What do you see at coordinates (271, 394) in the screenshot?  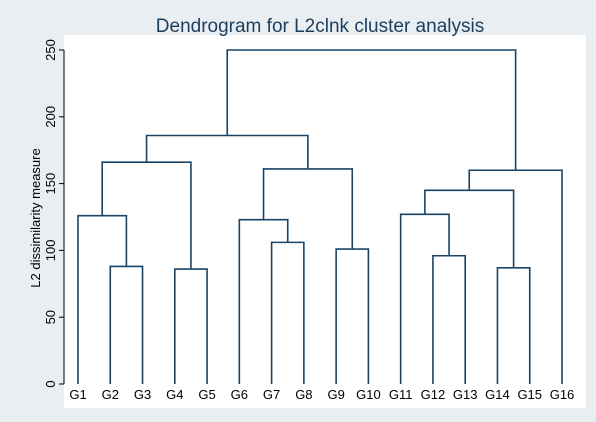 I see `leaf-label: G7` at bounding box center [271, 394].